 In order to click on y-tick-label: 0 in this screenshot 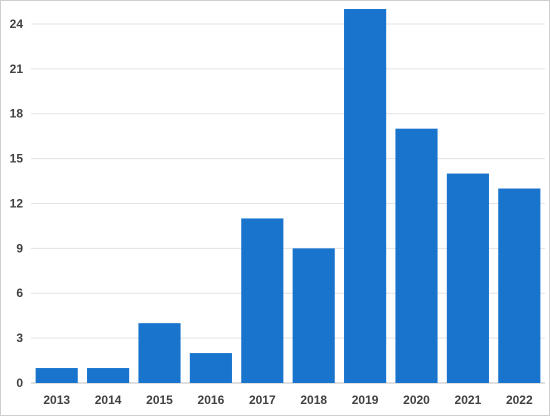, I will do `click(19, 383)`.